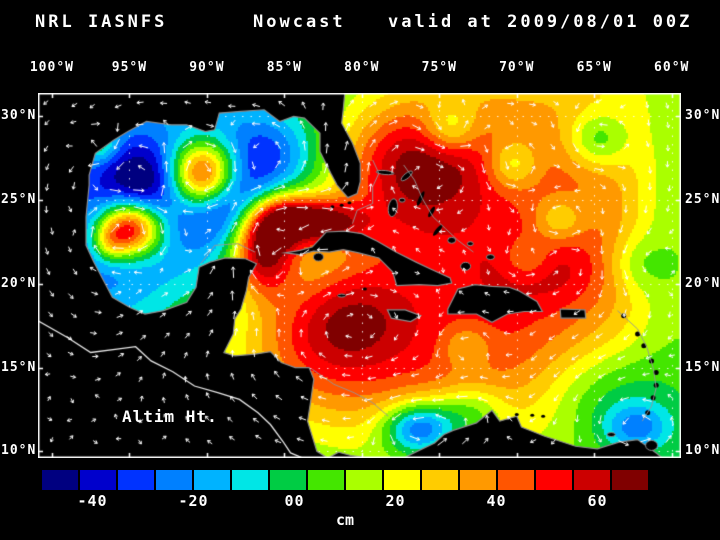 The image size is (720, 540). I want to click on lat-tick-label-left: 30°N, so click(19, 116).